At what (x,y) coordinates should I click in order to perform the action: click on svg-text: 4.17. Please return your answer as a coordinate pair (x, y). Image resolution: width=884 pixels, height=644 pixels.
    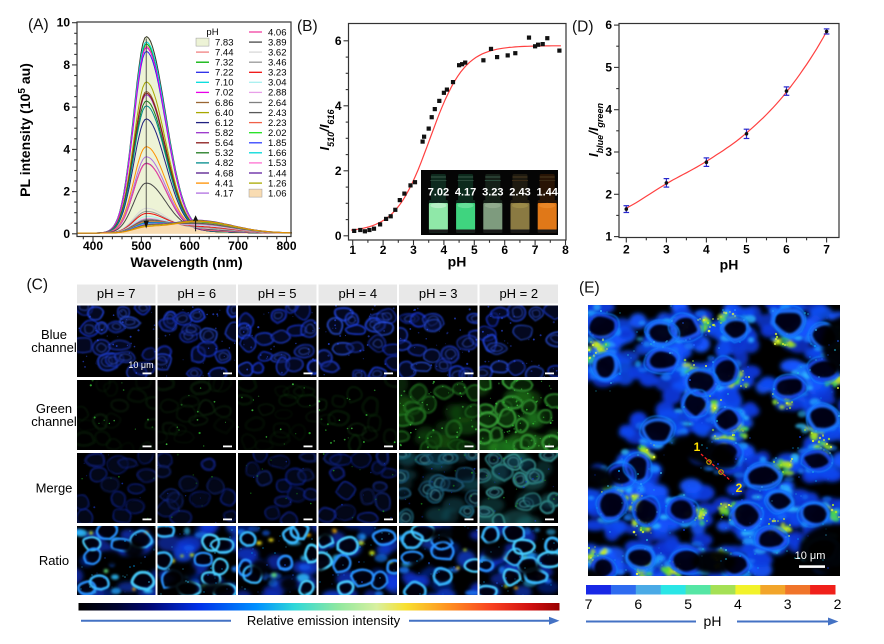
    Looking at the image, I should click on (224, 193).